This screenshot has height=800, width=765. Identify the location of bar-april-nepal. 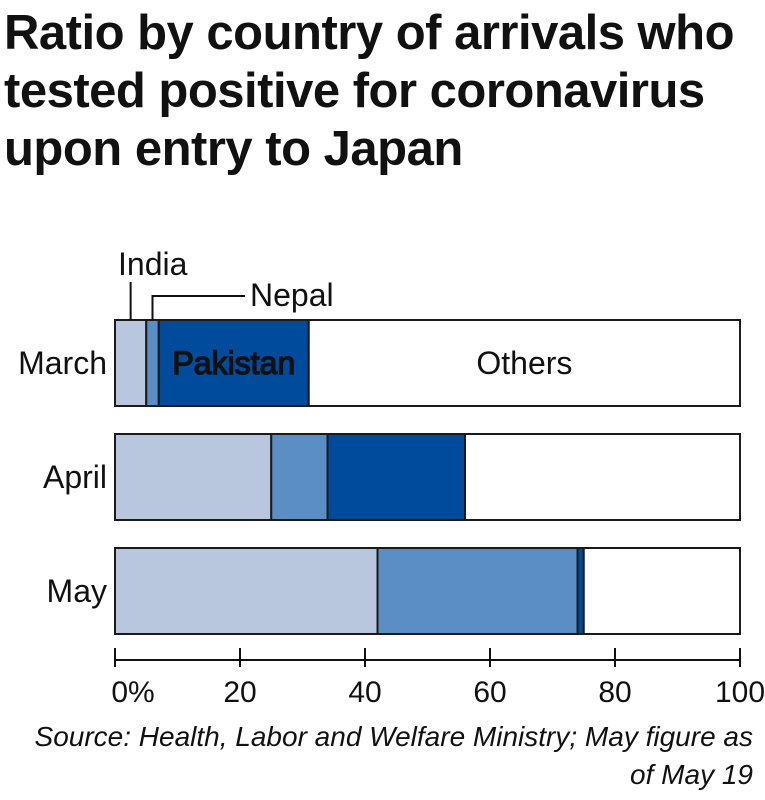
(299, 477).